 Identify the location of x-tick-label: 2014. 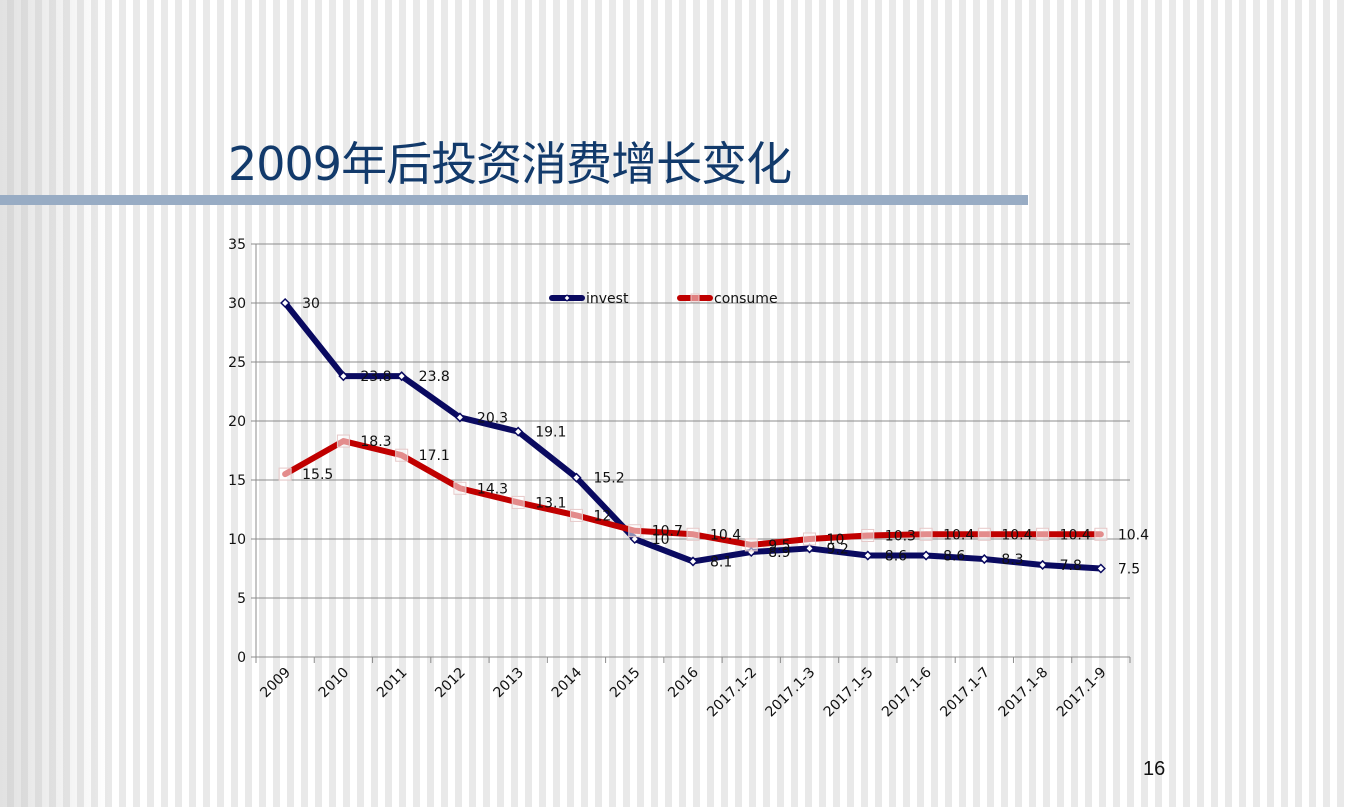
(567, 682).